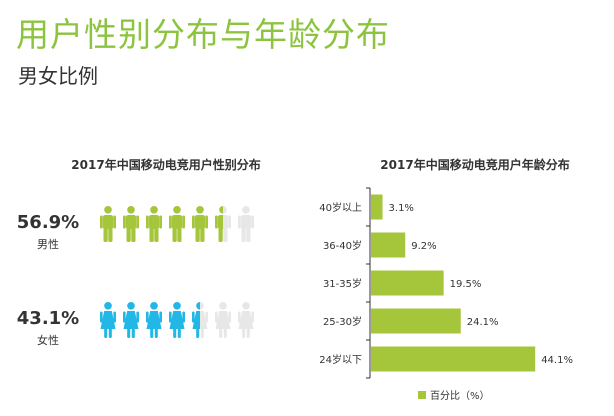  I want to click on age-category-label: 36-40岁, so click(342, 245).